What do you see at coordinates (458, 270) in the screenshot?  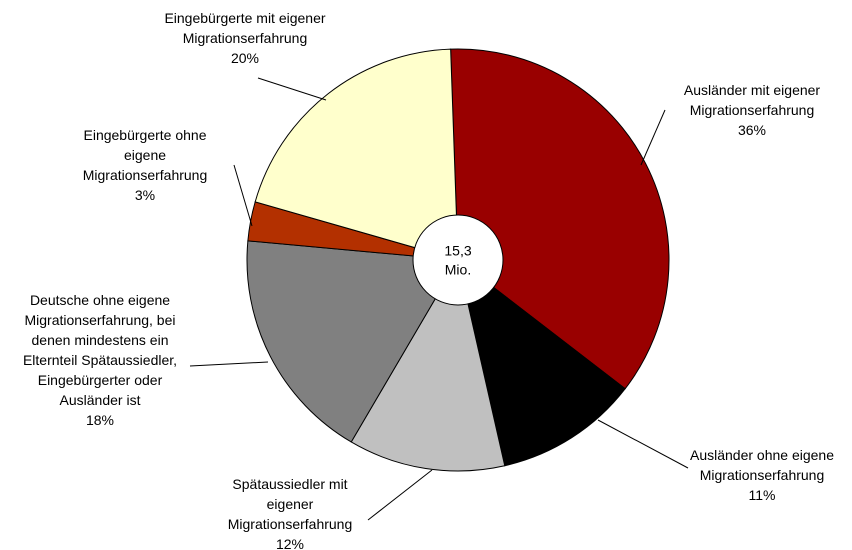 I see `center-unit: Mio.` at bounding box center [458, 270].